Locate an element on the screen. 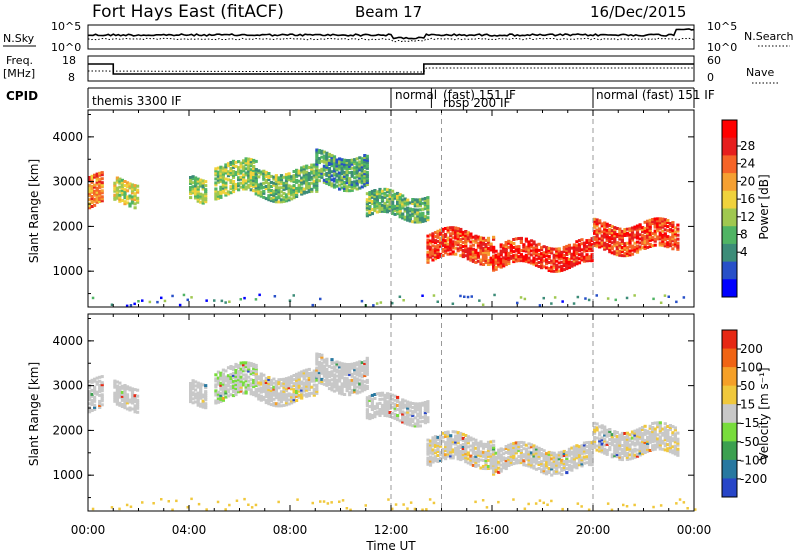 The width and height of the screenshot is (800, 554). cbar-tick-label: 20 is located at coordinates (747, 181).